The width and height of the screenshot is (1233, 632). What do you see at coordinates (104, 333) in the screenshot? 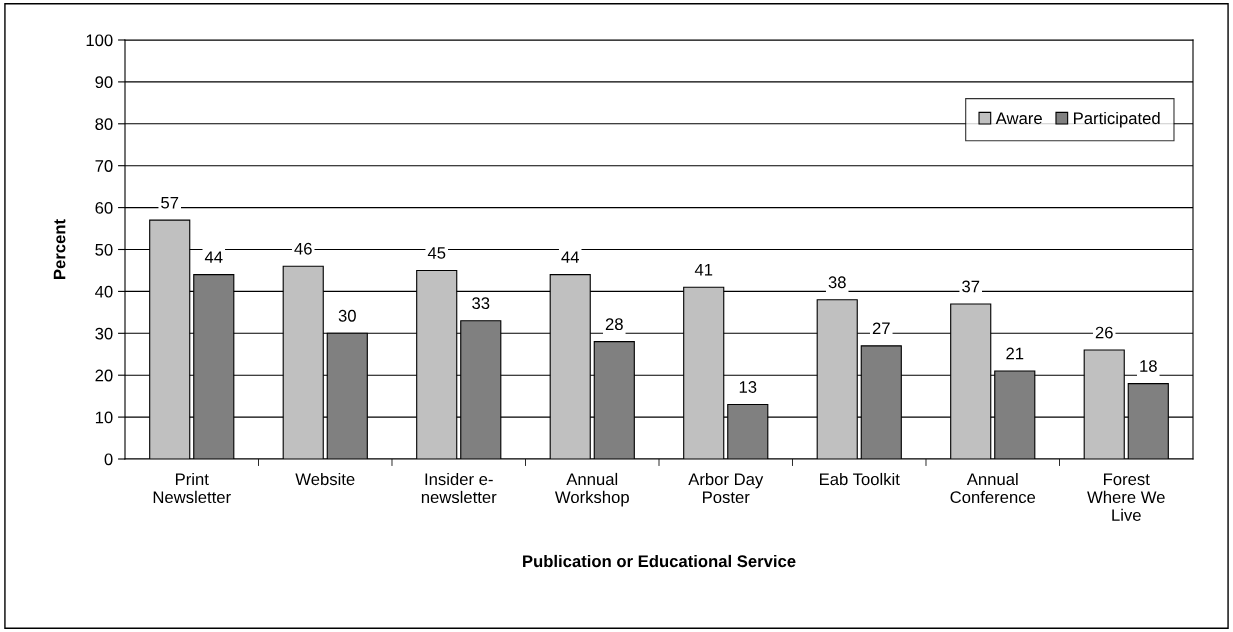
I see `y-tick-label: 30` at bounding box center [104, 333].